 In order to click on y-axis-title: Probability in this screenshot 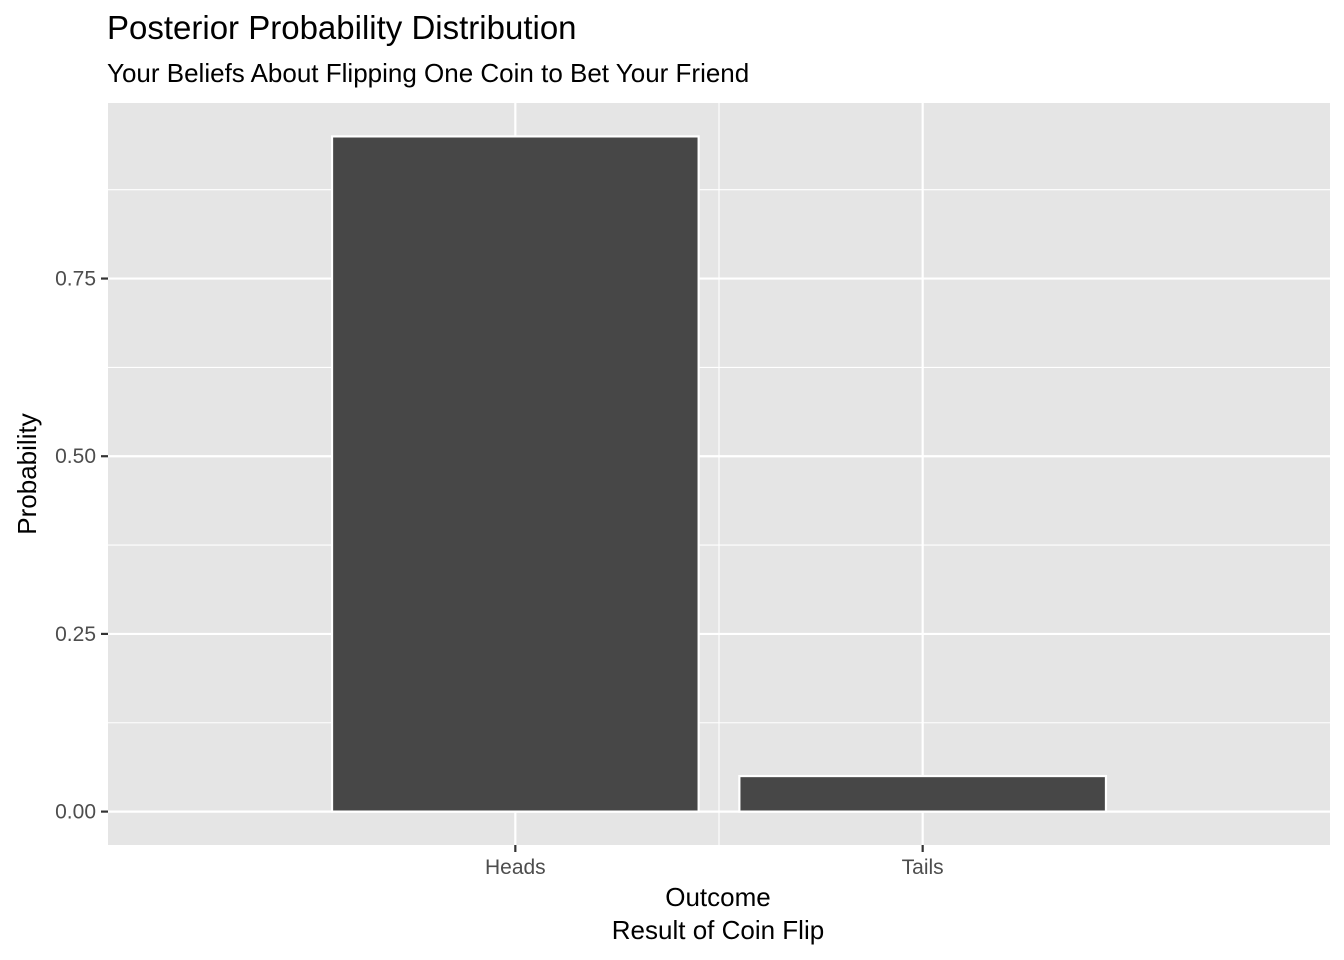, I will do `click(27, 473)`.